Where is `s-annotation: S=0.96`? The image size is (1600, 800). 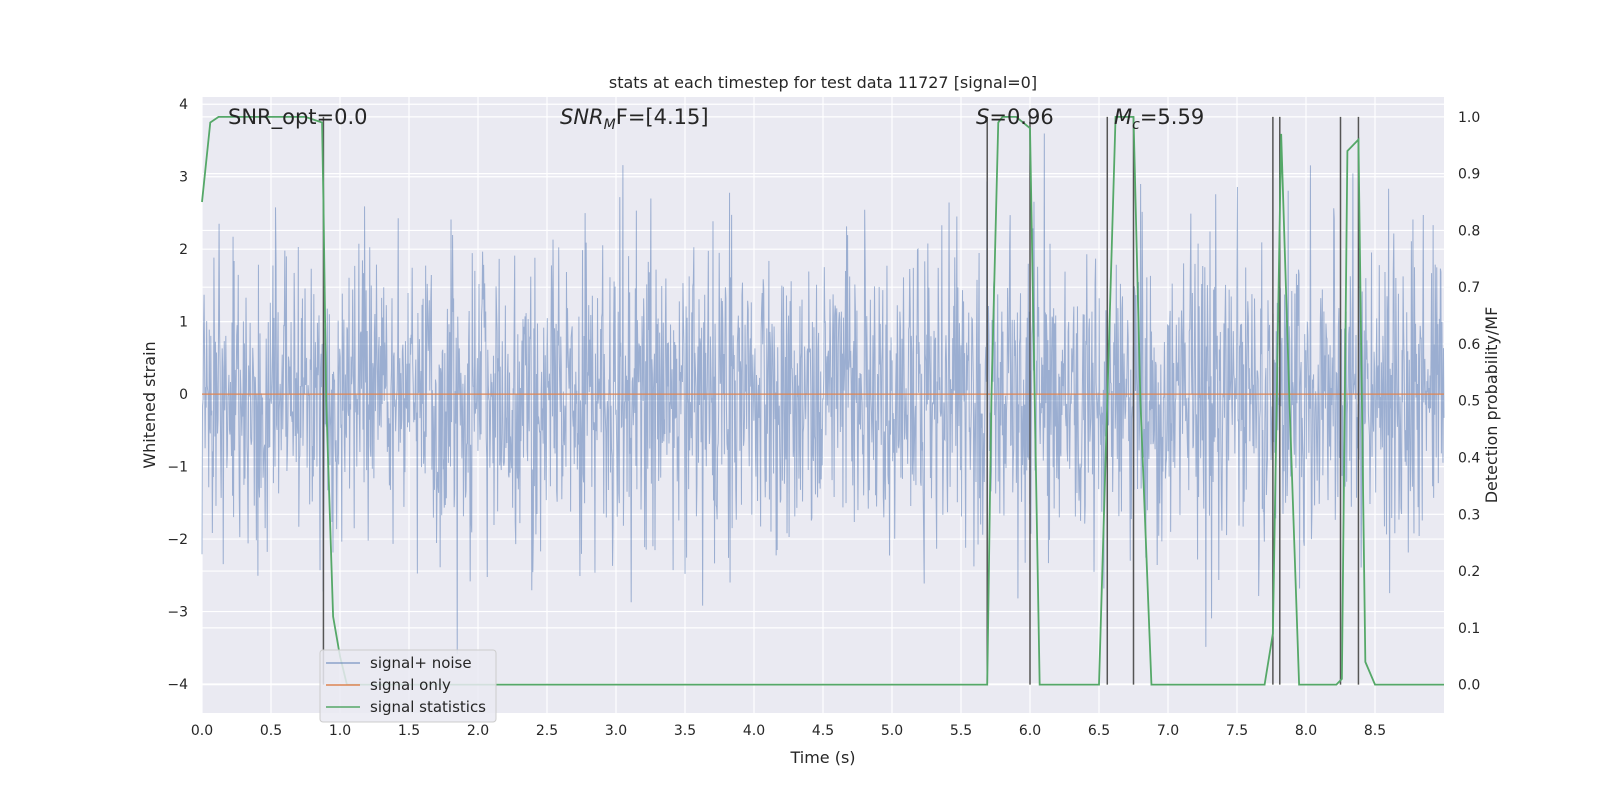
s-annotation: S=0.96 is located at coordinates (1015, 117).